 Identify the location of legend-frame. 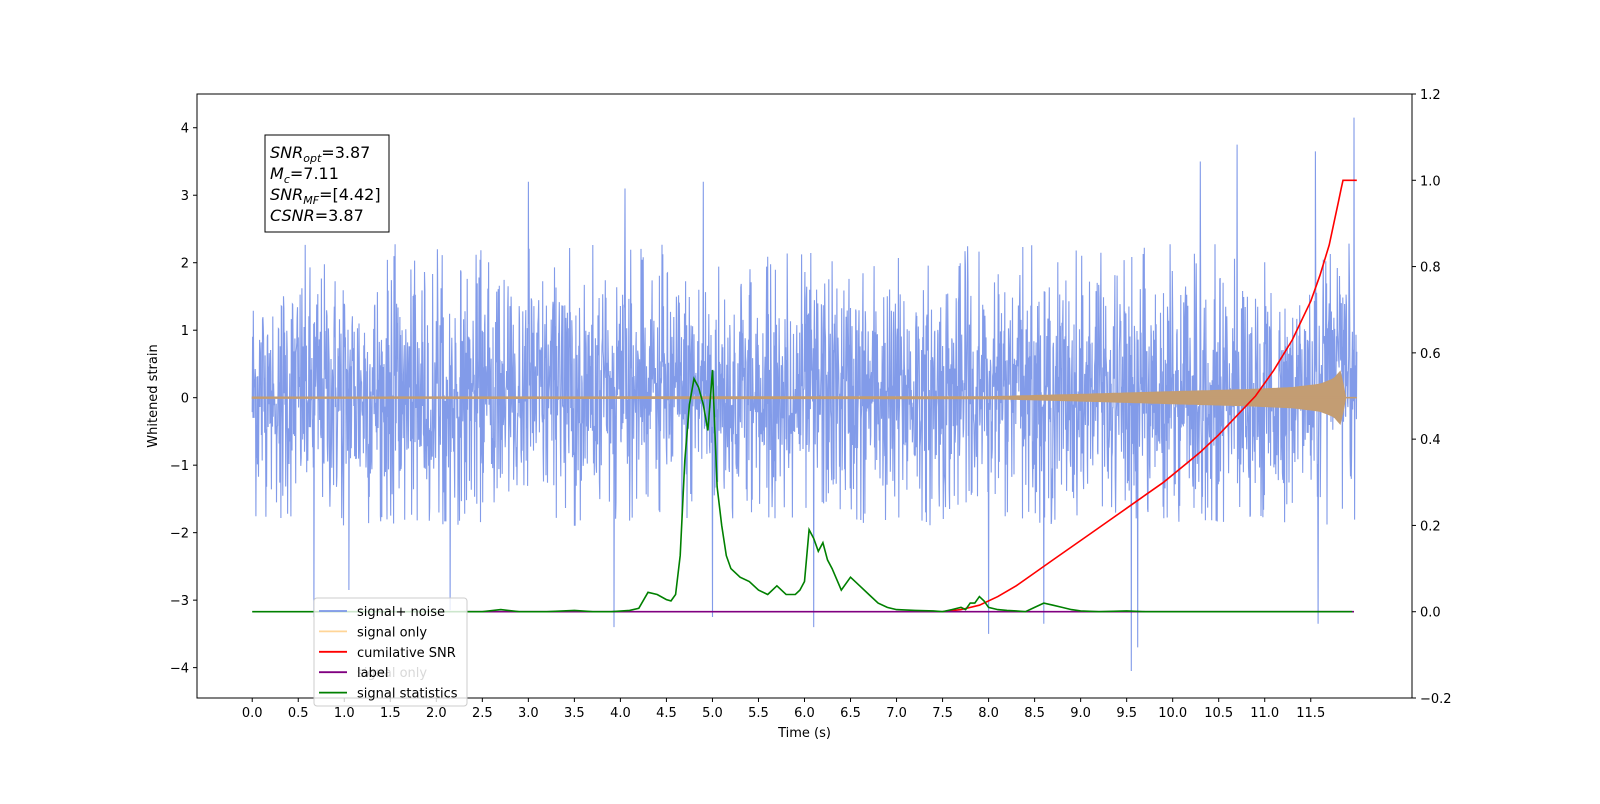
(390, 652).